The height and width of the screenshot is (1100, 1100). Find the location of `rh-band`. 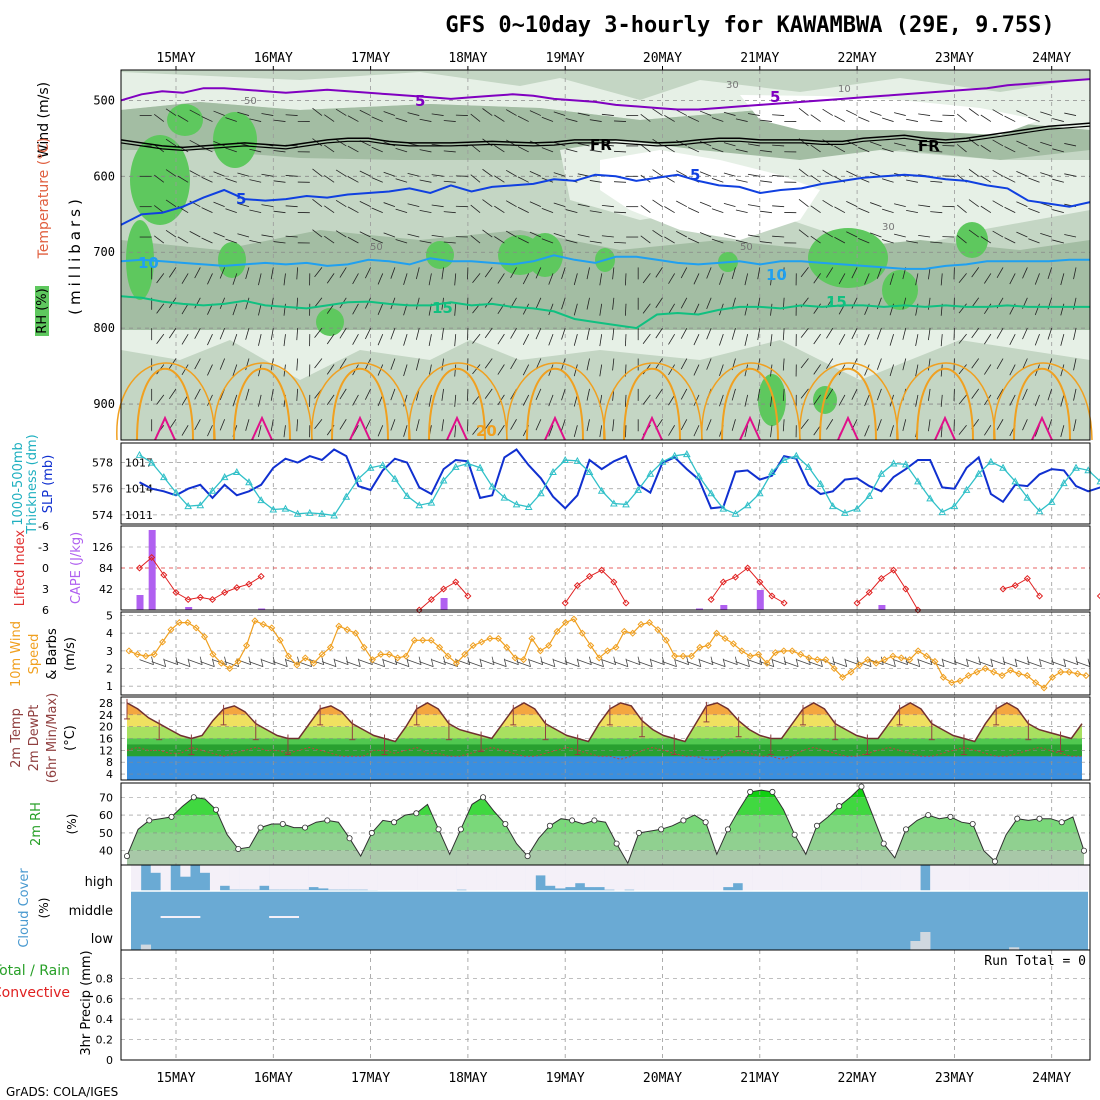

rh-band is located at coordinates (605, 857).